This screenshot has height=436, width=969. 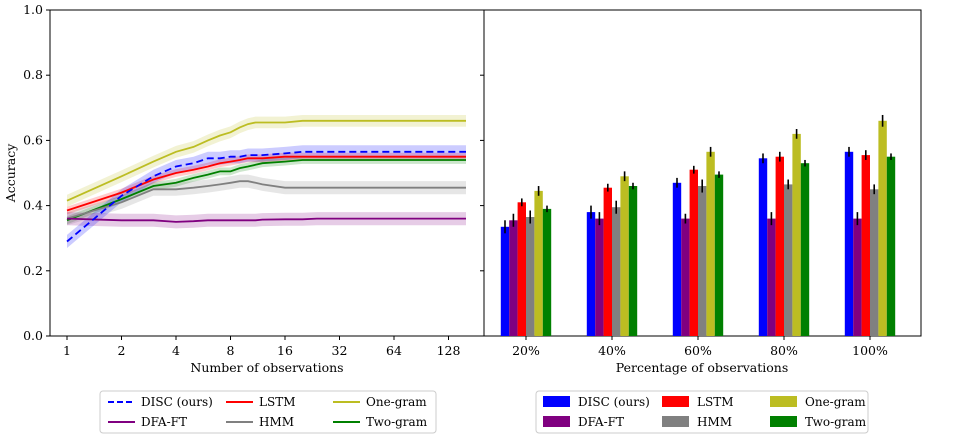 What do you see at coordinates (449, 350) in the screenshot?
I see `x-tick-label: 128` at bounding box center [449, 350].